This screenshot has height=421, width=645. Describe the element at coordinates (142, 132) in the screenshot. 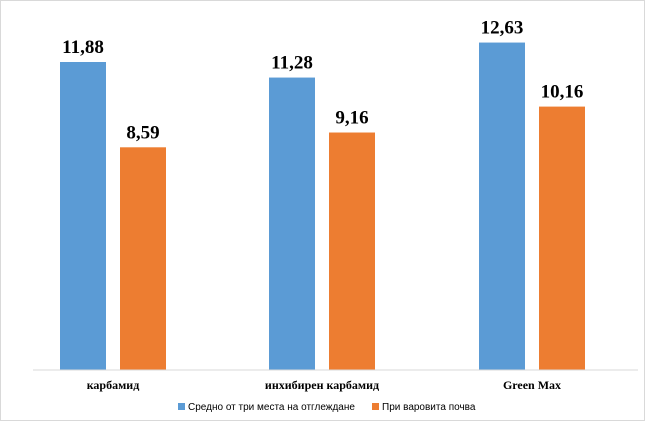

I see `value-label: 8,59` at that location.